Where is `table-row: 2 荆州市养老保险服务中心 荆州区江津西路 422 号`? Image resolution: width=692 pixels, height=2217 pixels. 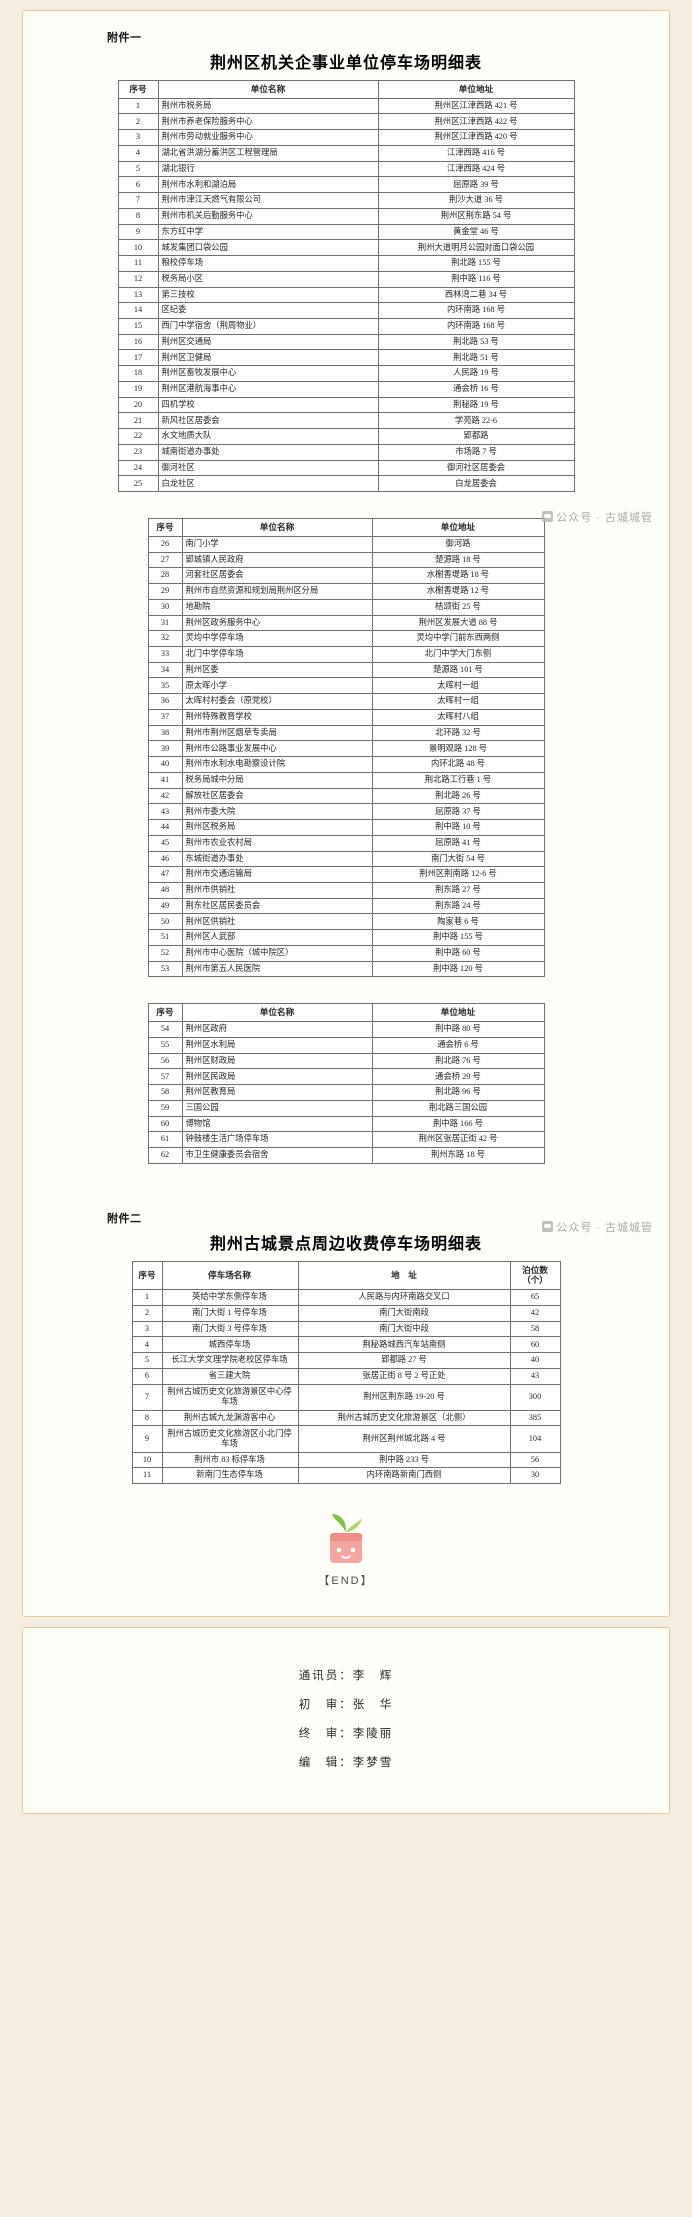
table-row: 2 荆州市养老保险服务中心 荆州区江津西路 422 号 is located at coordinates (346, 122).